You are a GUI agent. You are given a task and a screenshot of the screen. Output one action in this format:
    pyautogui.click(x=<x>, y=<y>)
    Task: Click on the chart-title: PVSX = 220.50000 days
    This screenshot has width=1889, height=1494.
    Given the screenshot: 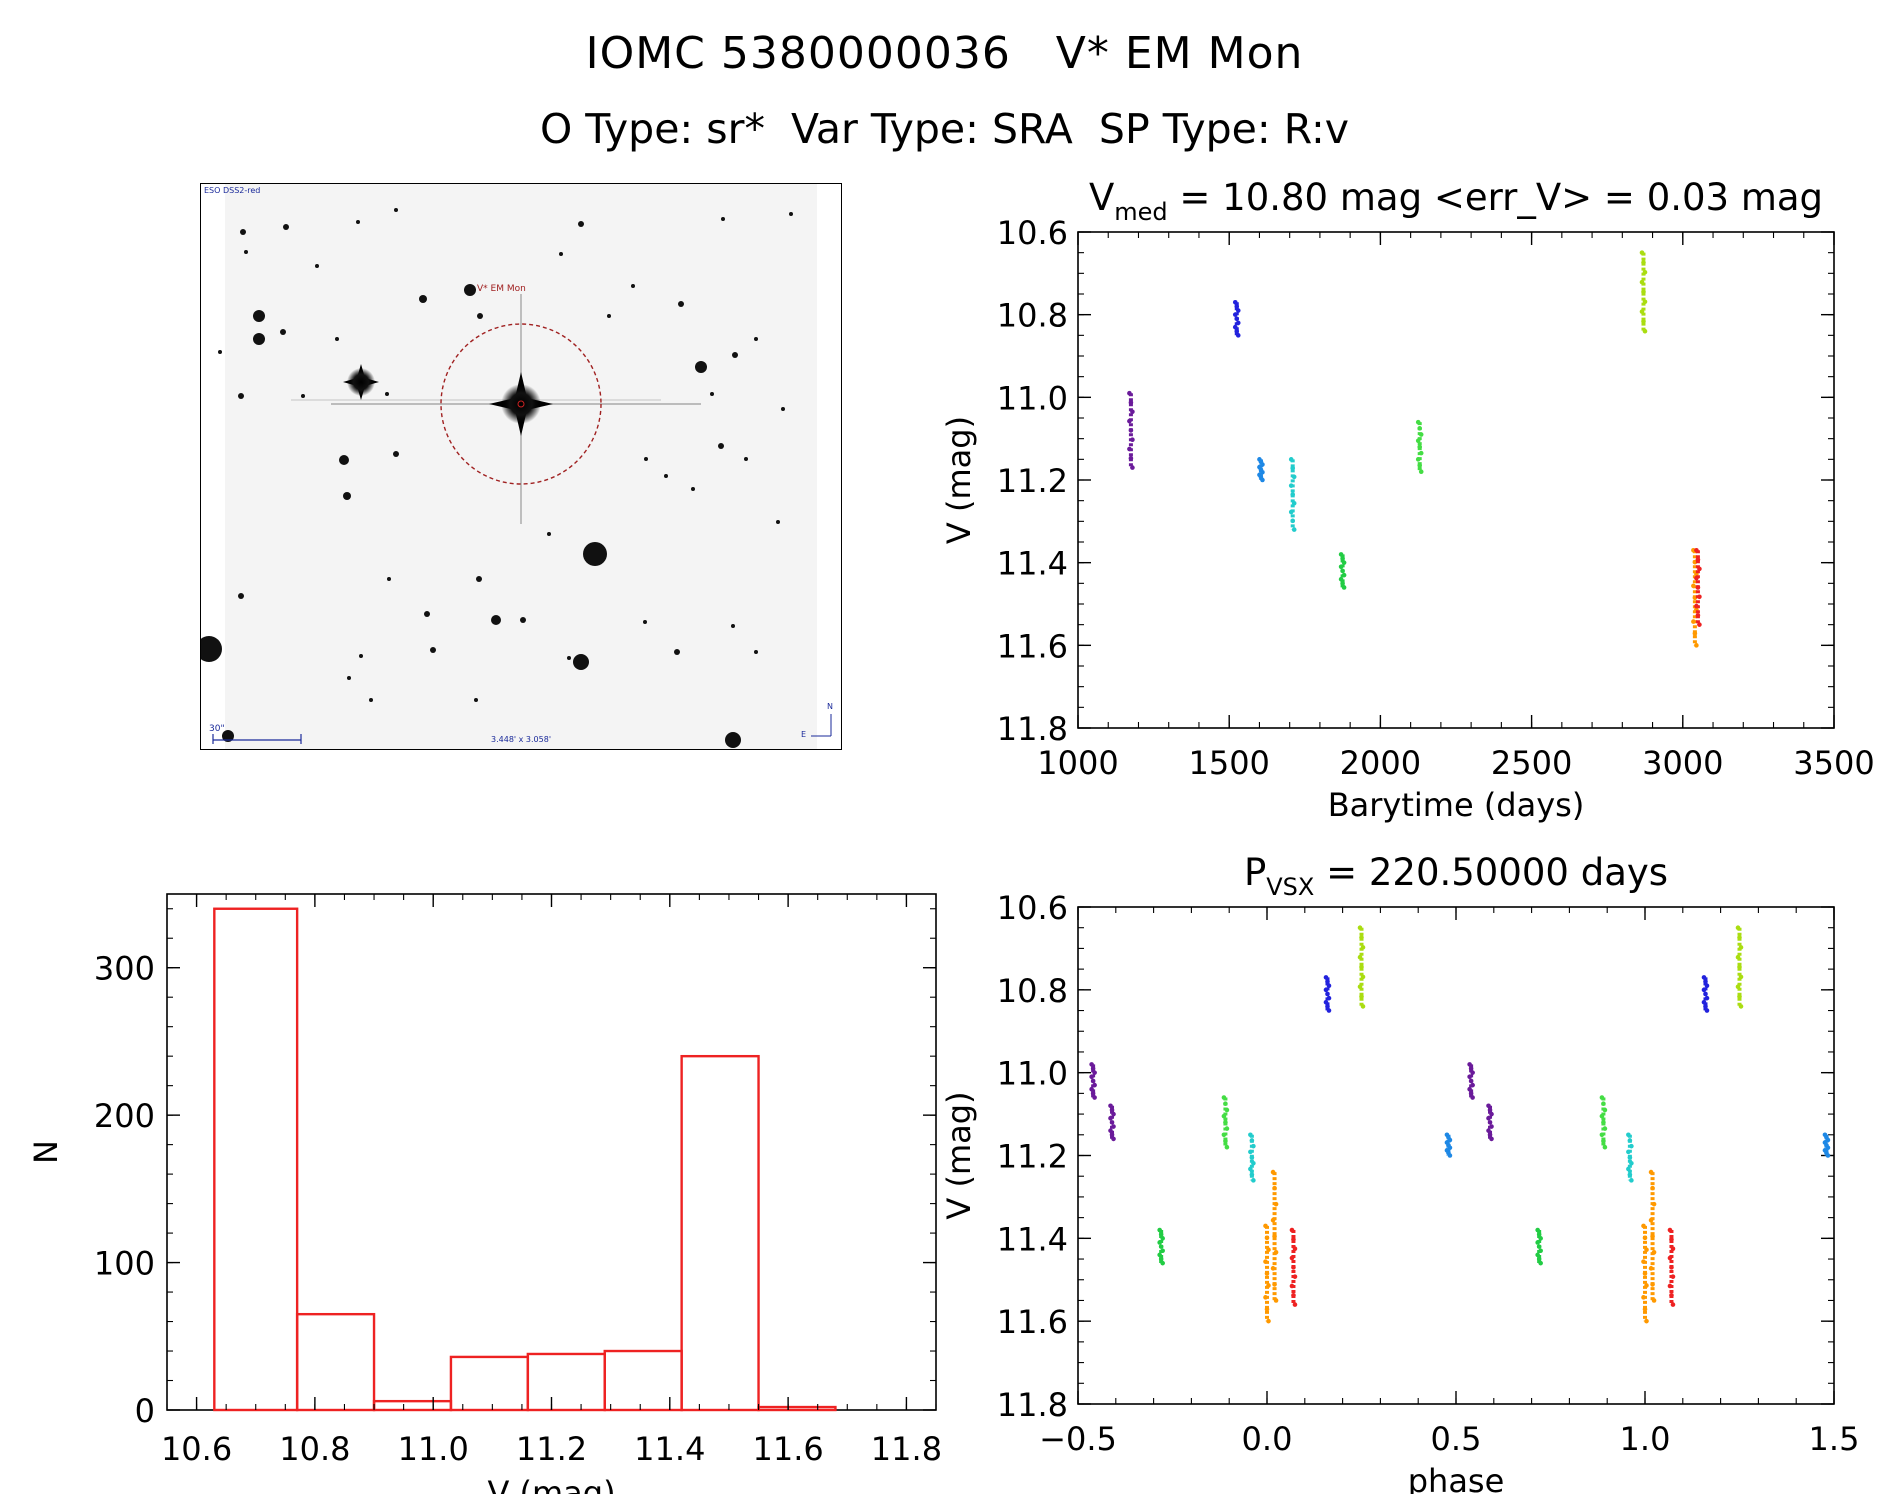 What is the action you would take?
    pyautogui.click(x=1456, y=876)
    